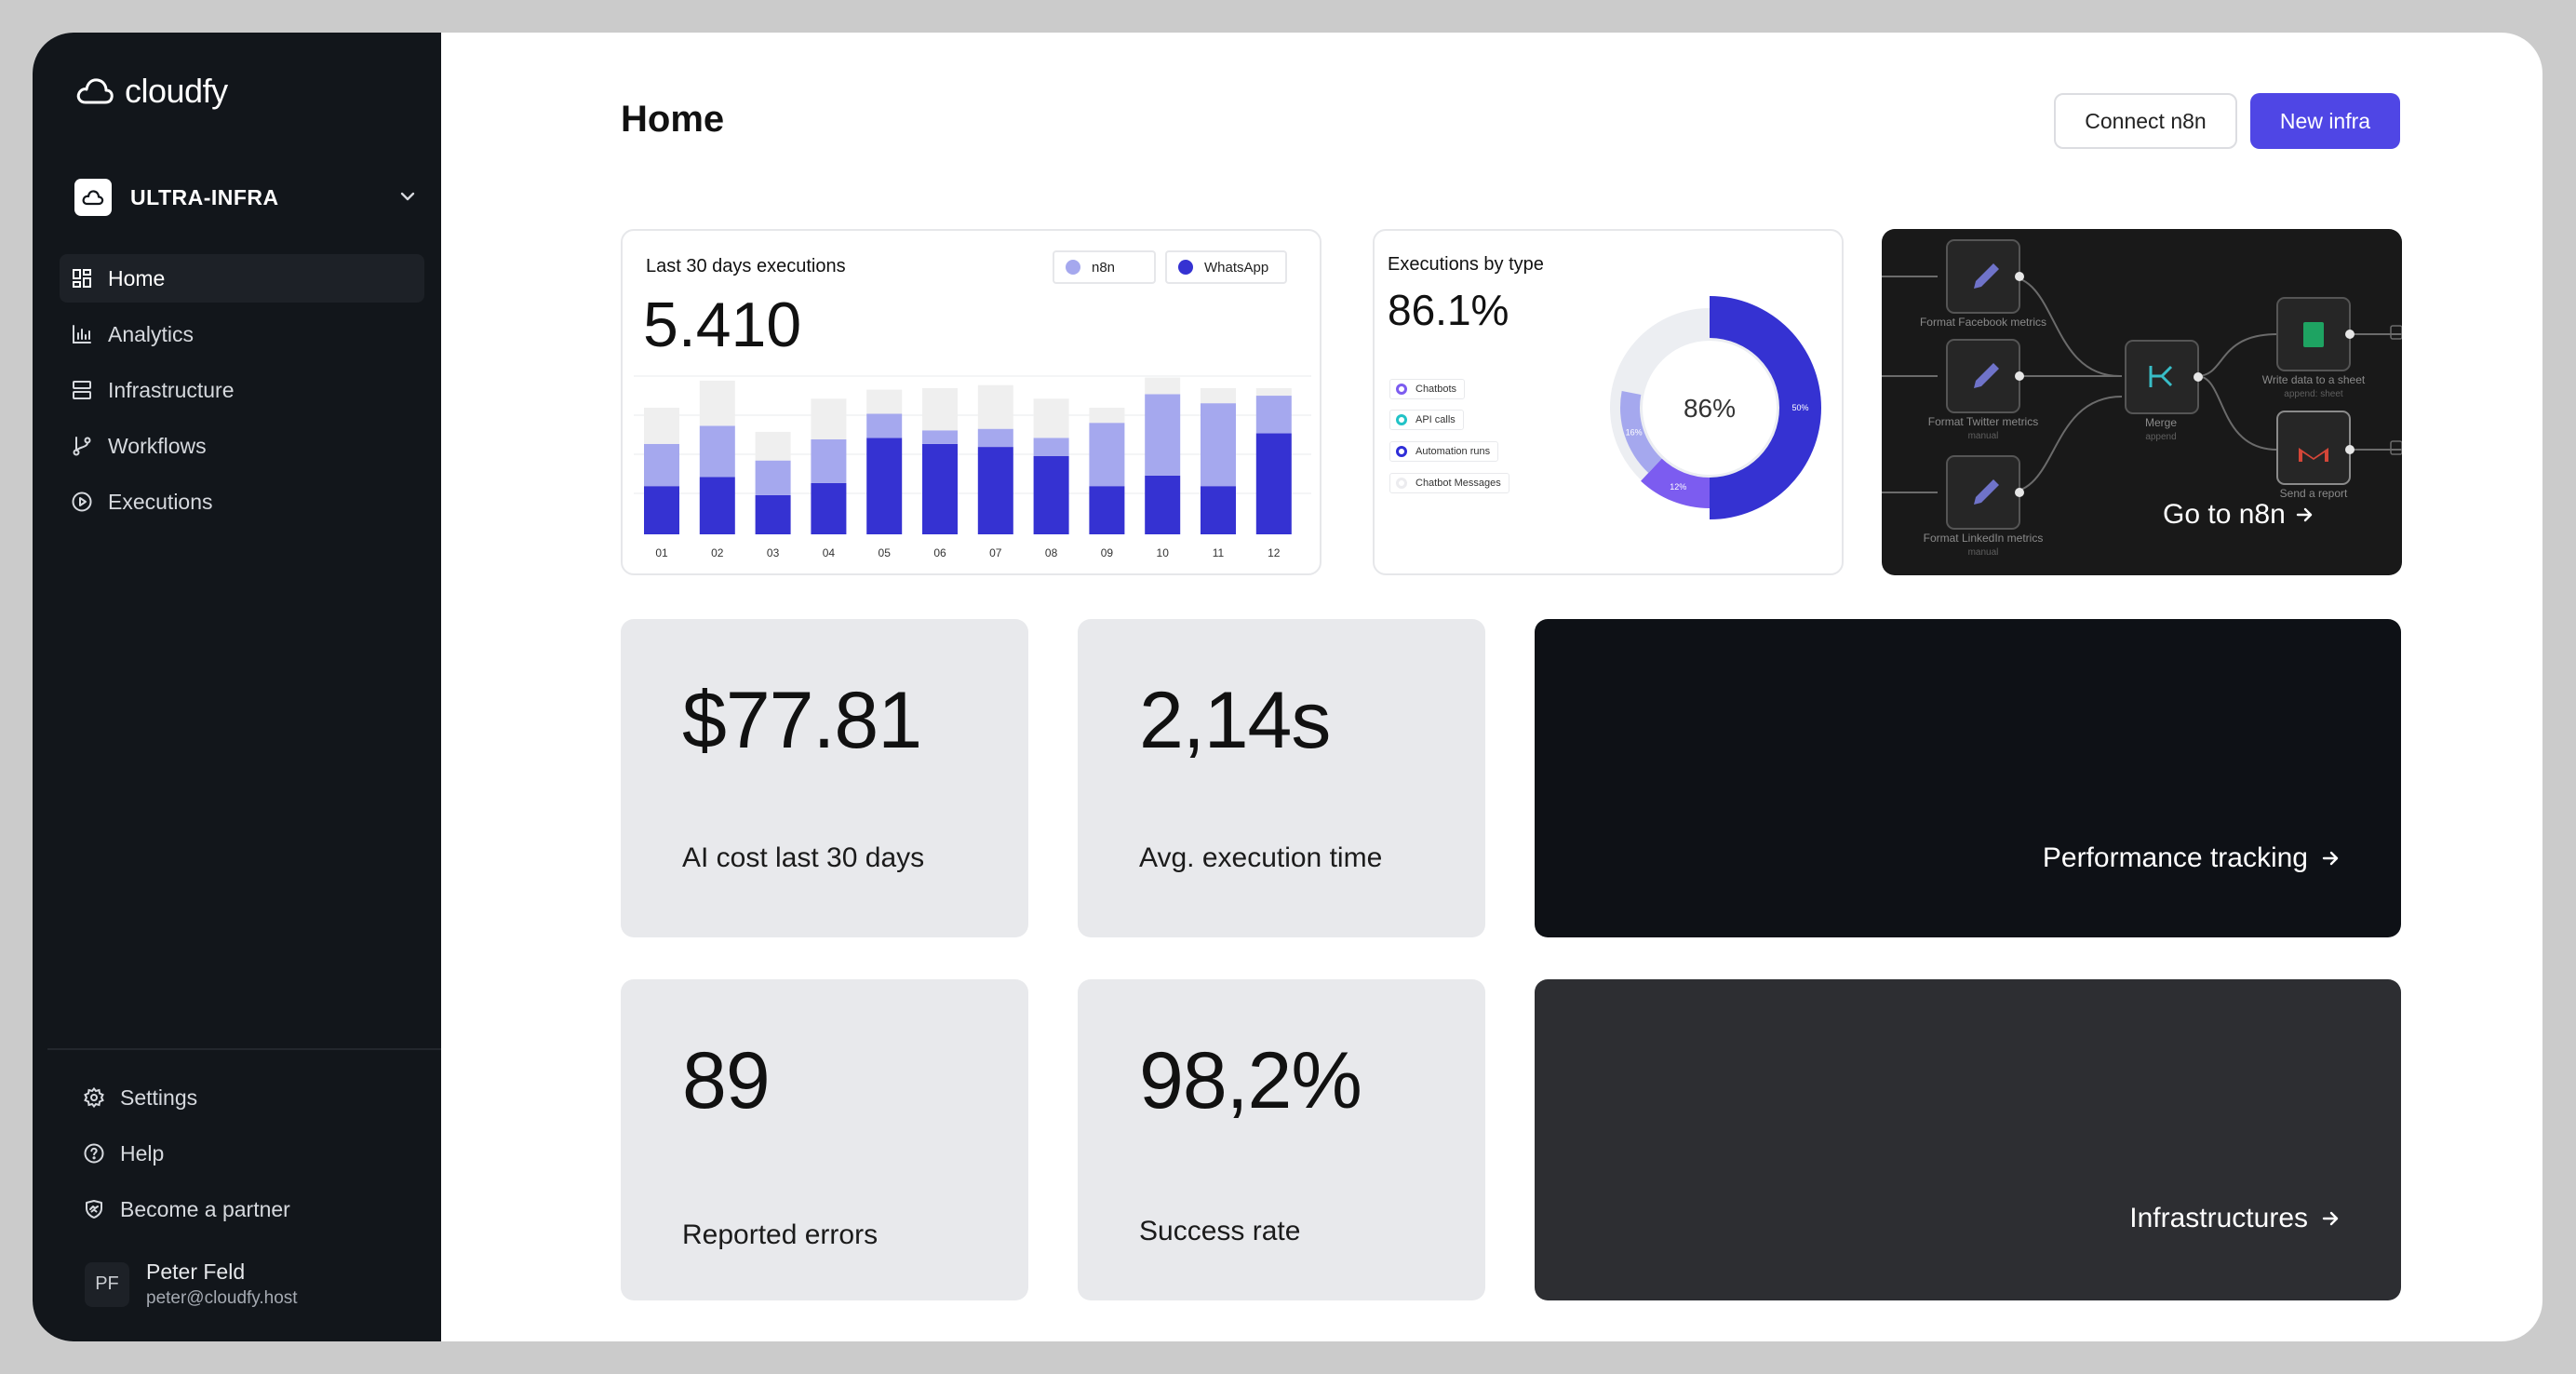  I want to click on stat-value-ai-cost: $77.81, so click(802, 721).